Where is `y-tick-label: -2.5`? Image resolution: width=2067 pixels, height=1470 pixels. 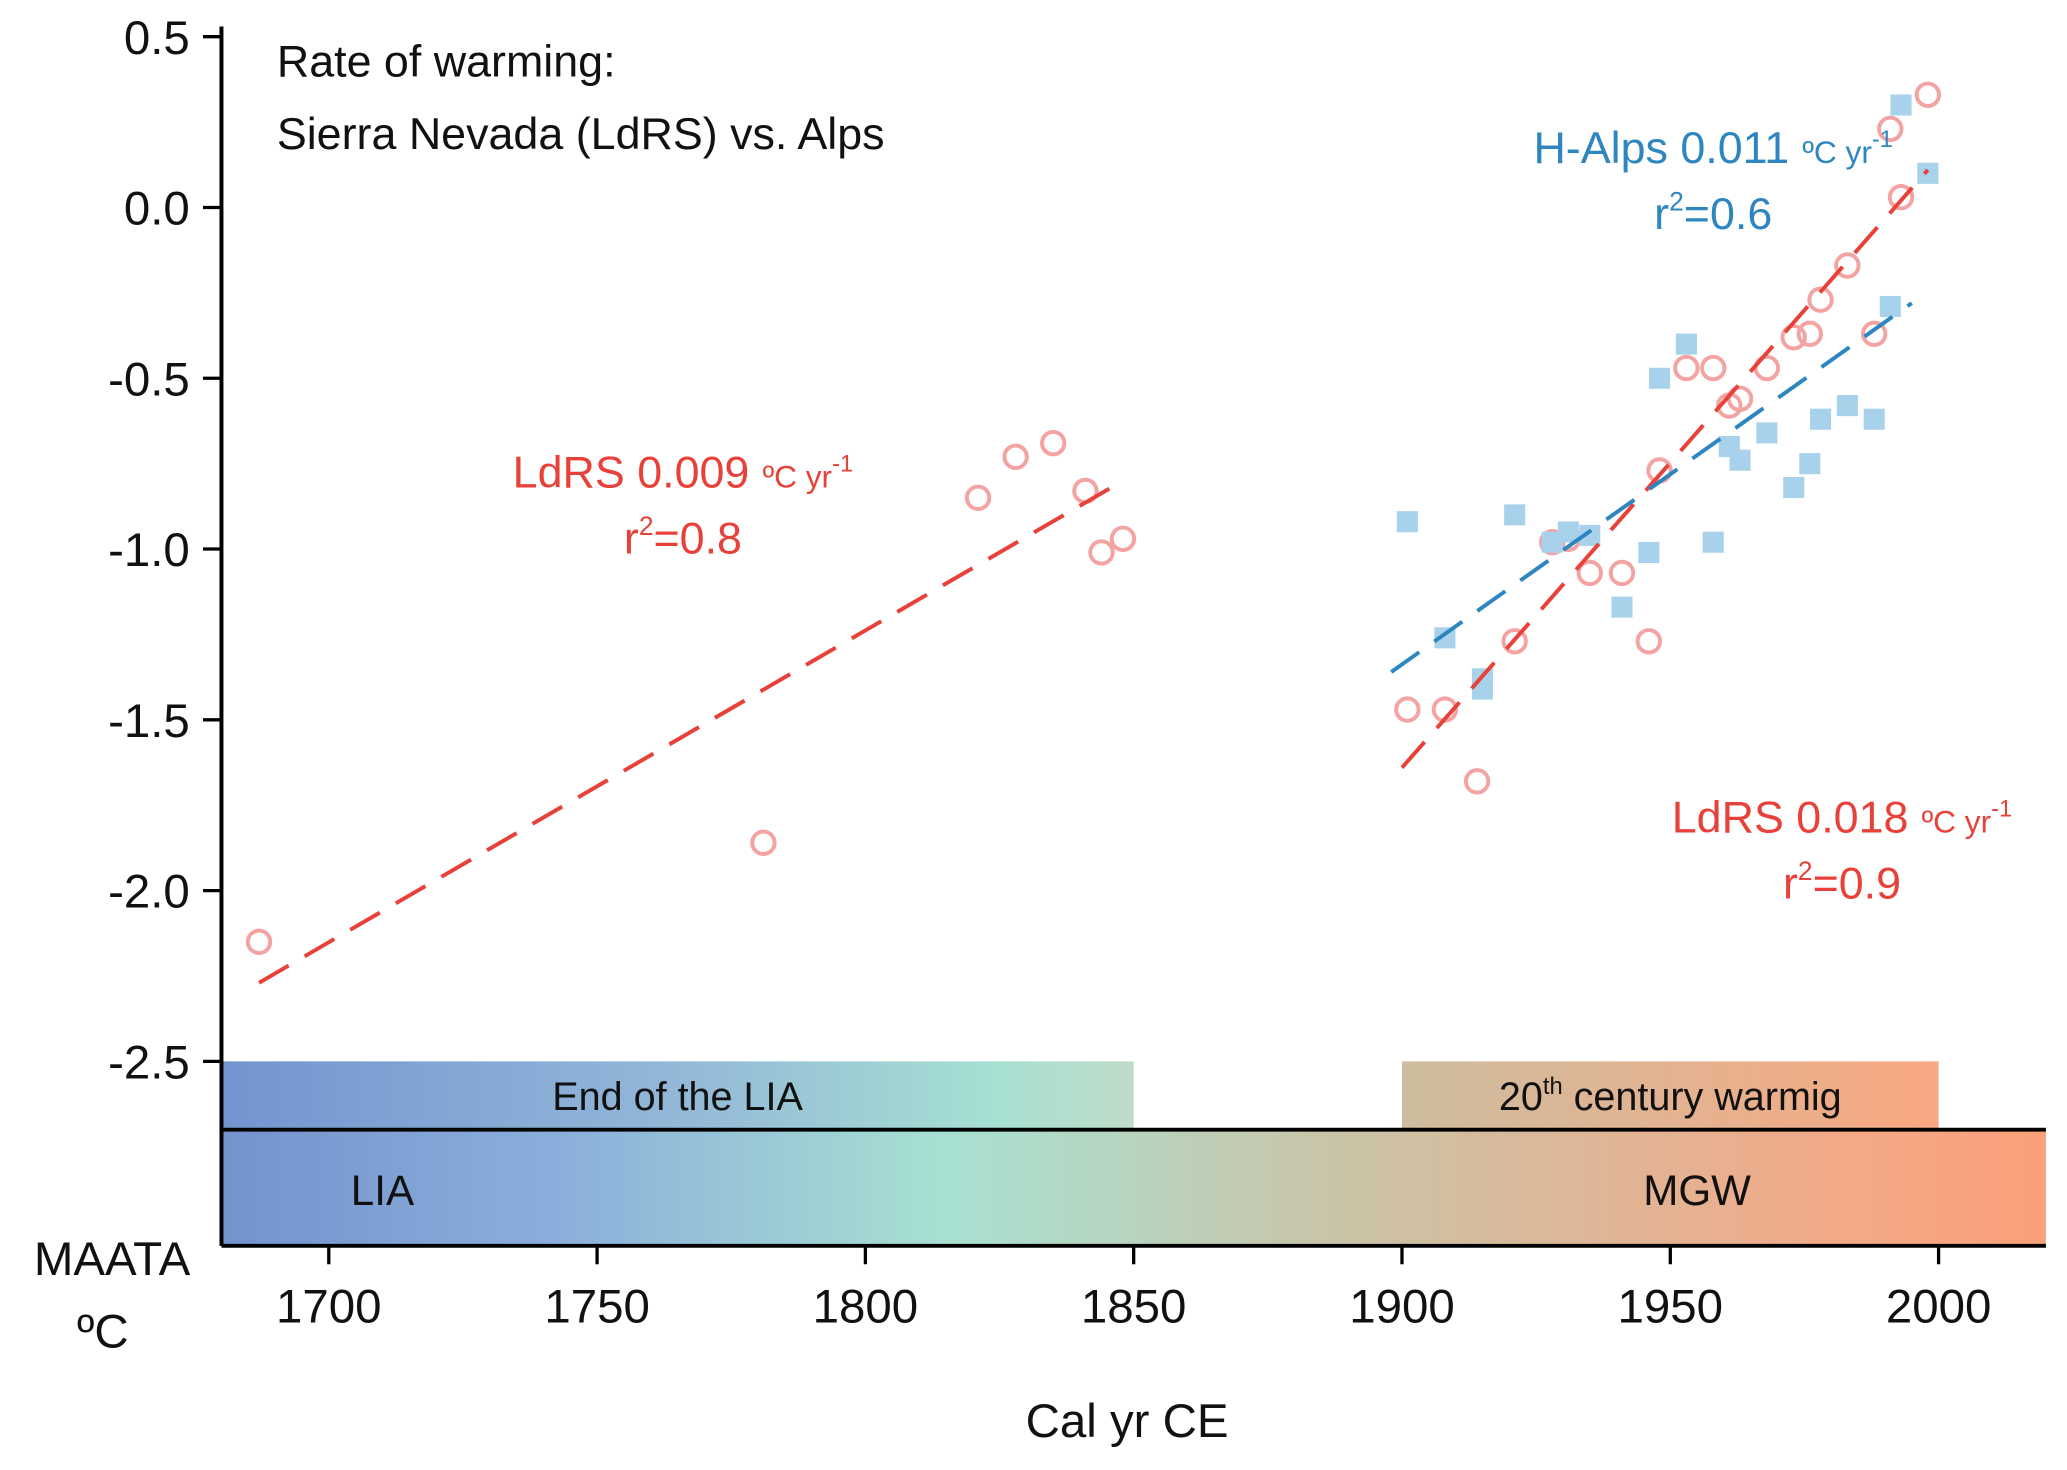
y-tick-label: -2.5 is located at coordinates (149, 1063).